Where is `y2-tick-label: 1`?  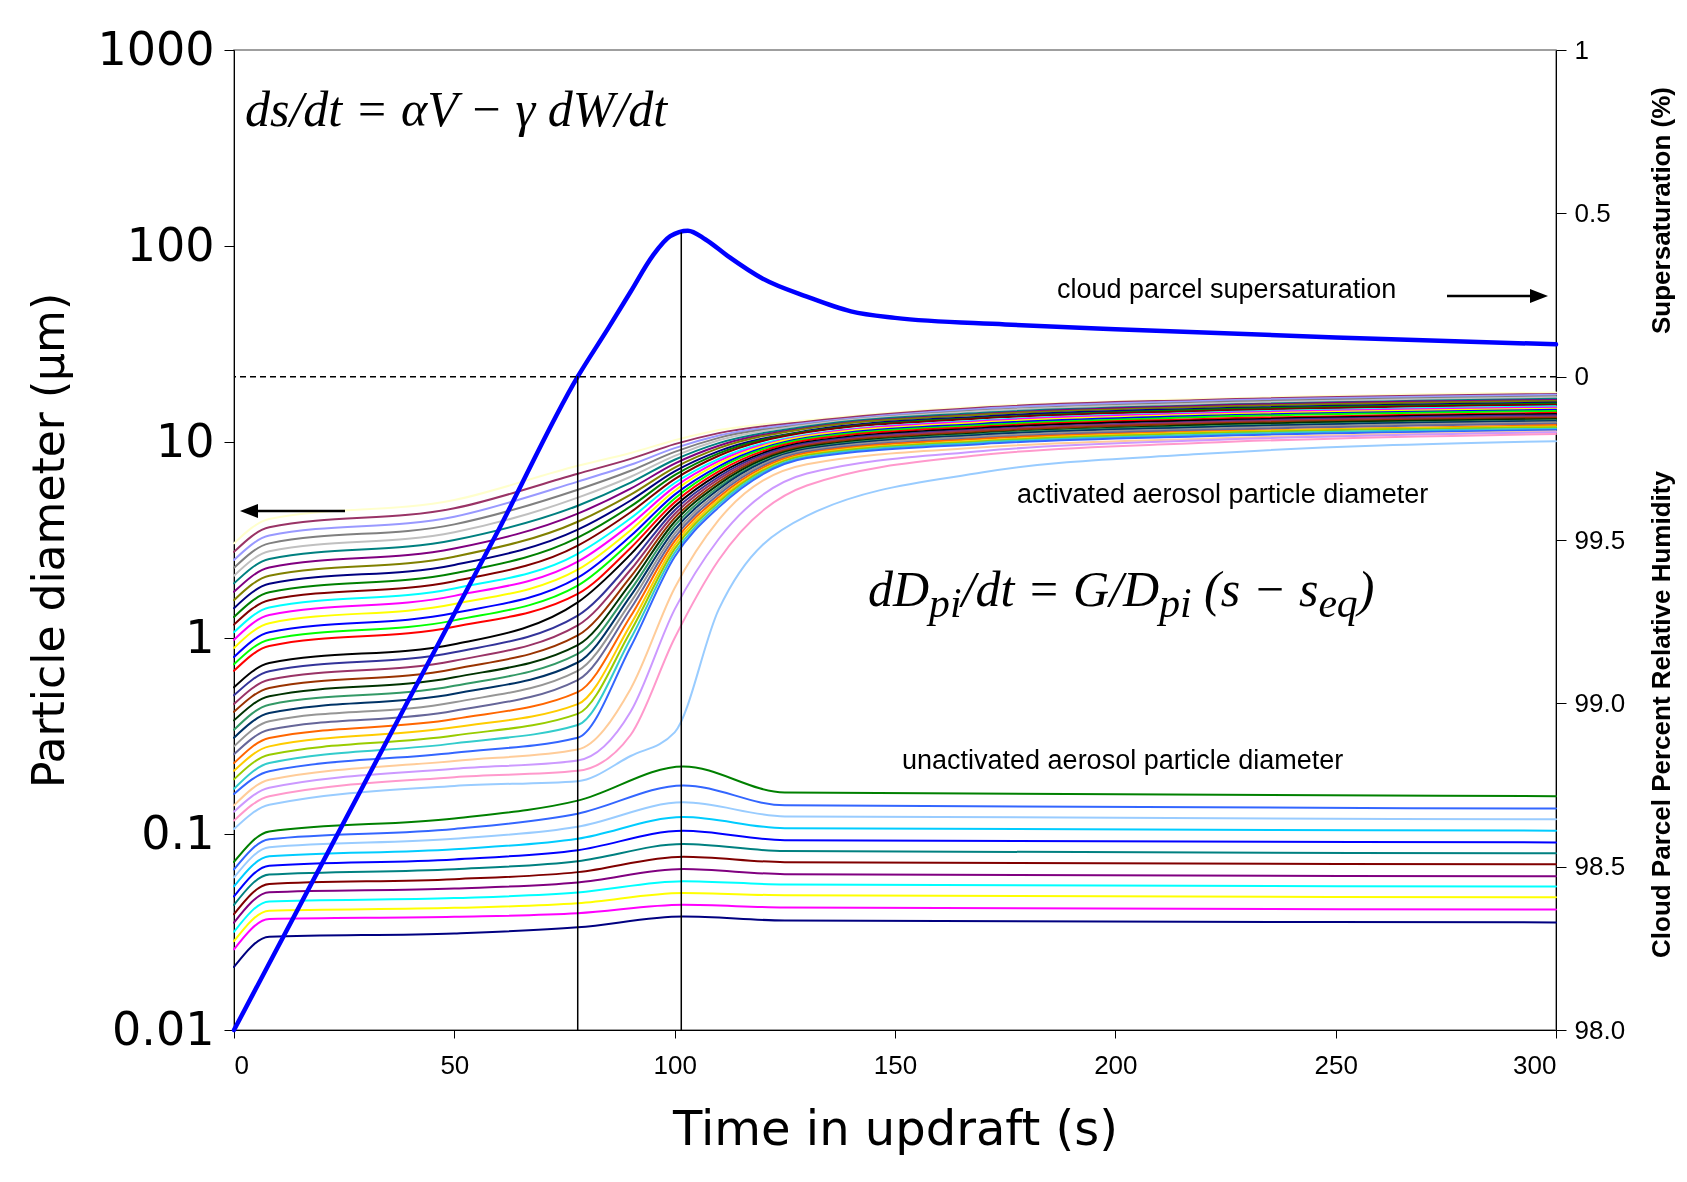
y2-tick-label: 1 is located at coordinates (1581, 49).